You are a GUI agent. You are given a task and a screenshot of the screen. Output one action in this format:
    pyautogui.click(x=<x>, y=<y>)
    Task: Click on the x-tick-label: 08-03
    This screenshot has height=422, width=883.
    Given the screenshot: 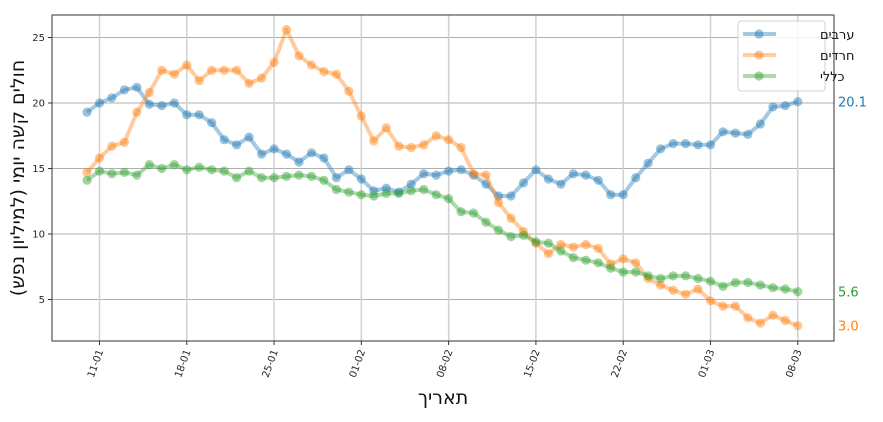 What is the action you would take?
    pyautogui.click(x=794, y=363)
    